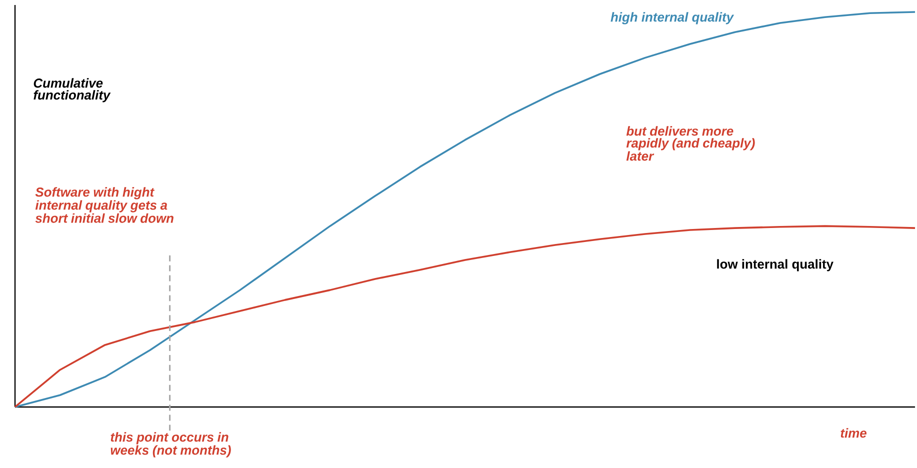 The height and width of the screenshot is (468, 917). I want to click on series-label: high internal quality, so click(672, 18).